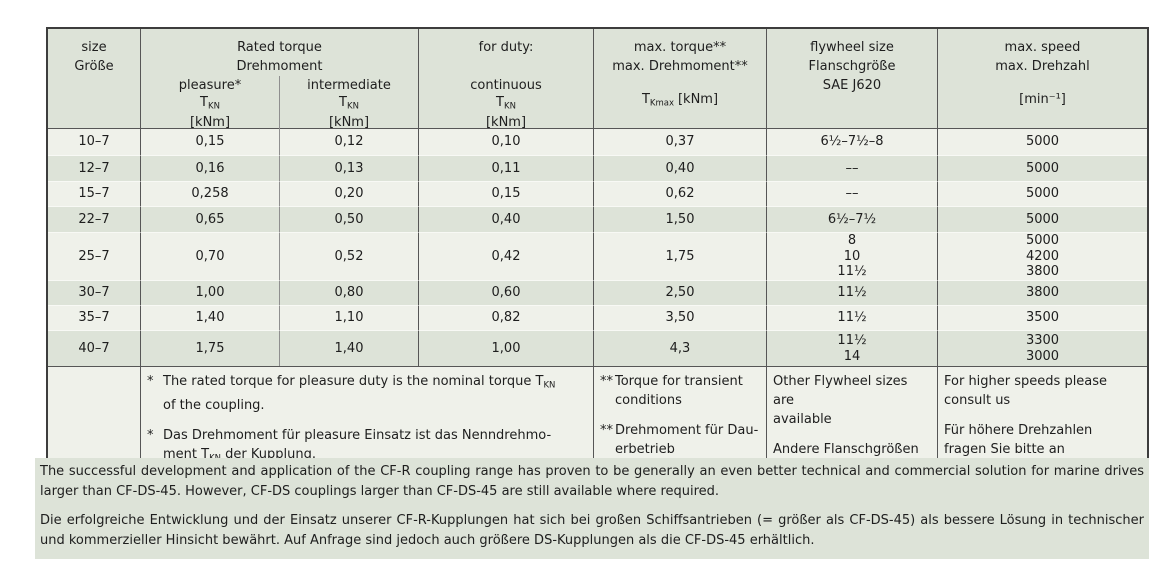 The height and width of the screenshot is (561, 1175). I want to click on col-header-max-speed: max. speed max. Drehzahl [min⁻¹], so click(1042, 79).